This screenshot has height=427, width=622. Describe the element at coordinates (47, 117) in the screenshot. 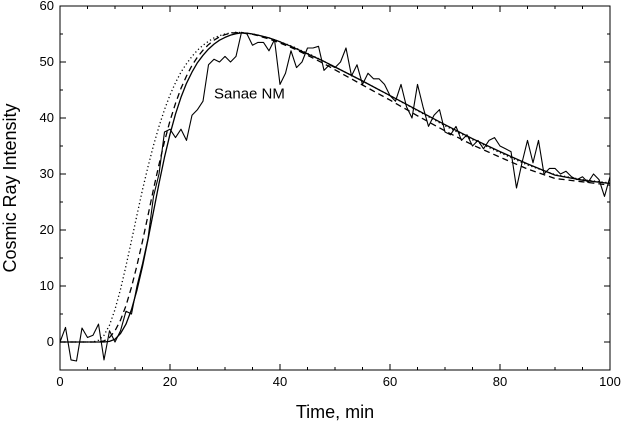

I see `y-tick-label: 40` at that location.